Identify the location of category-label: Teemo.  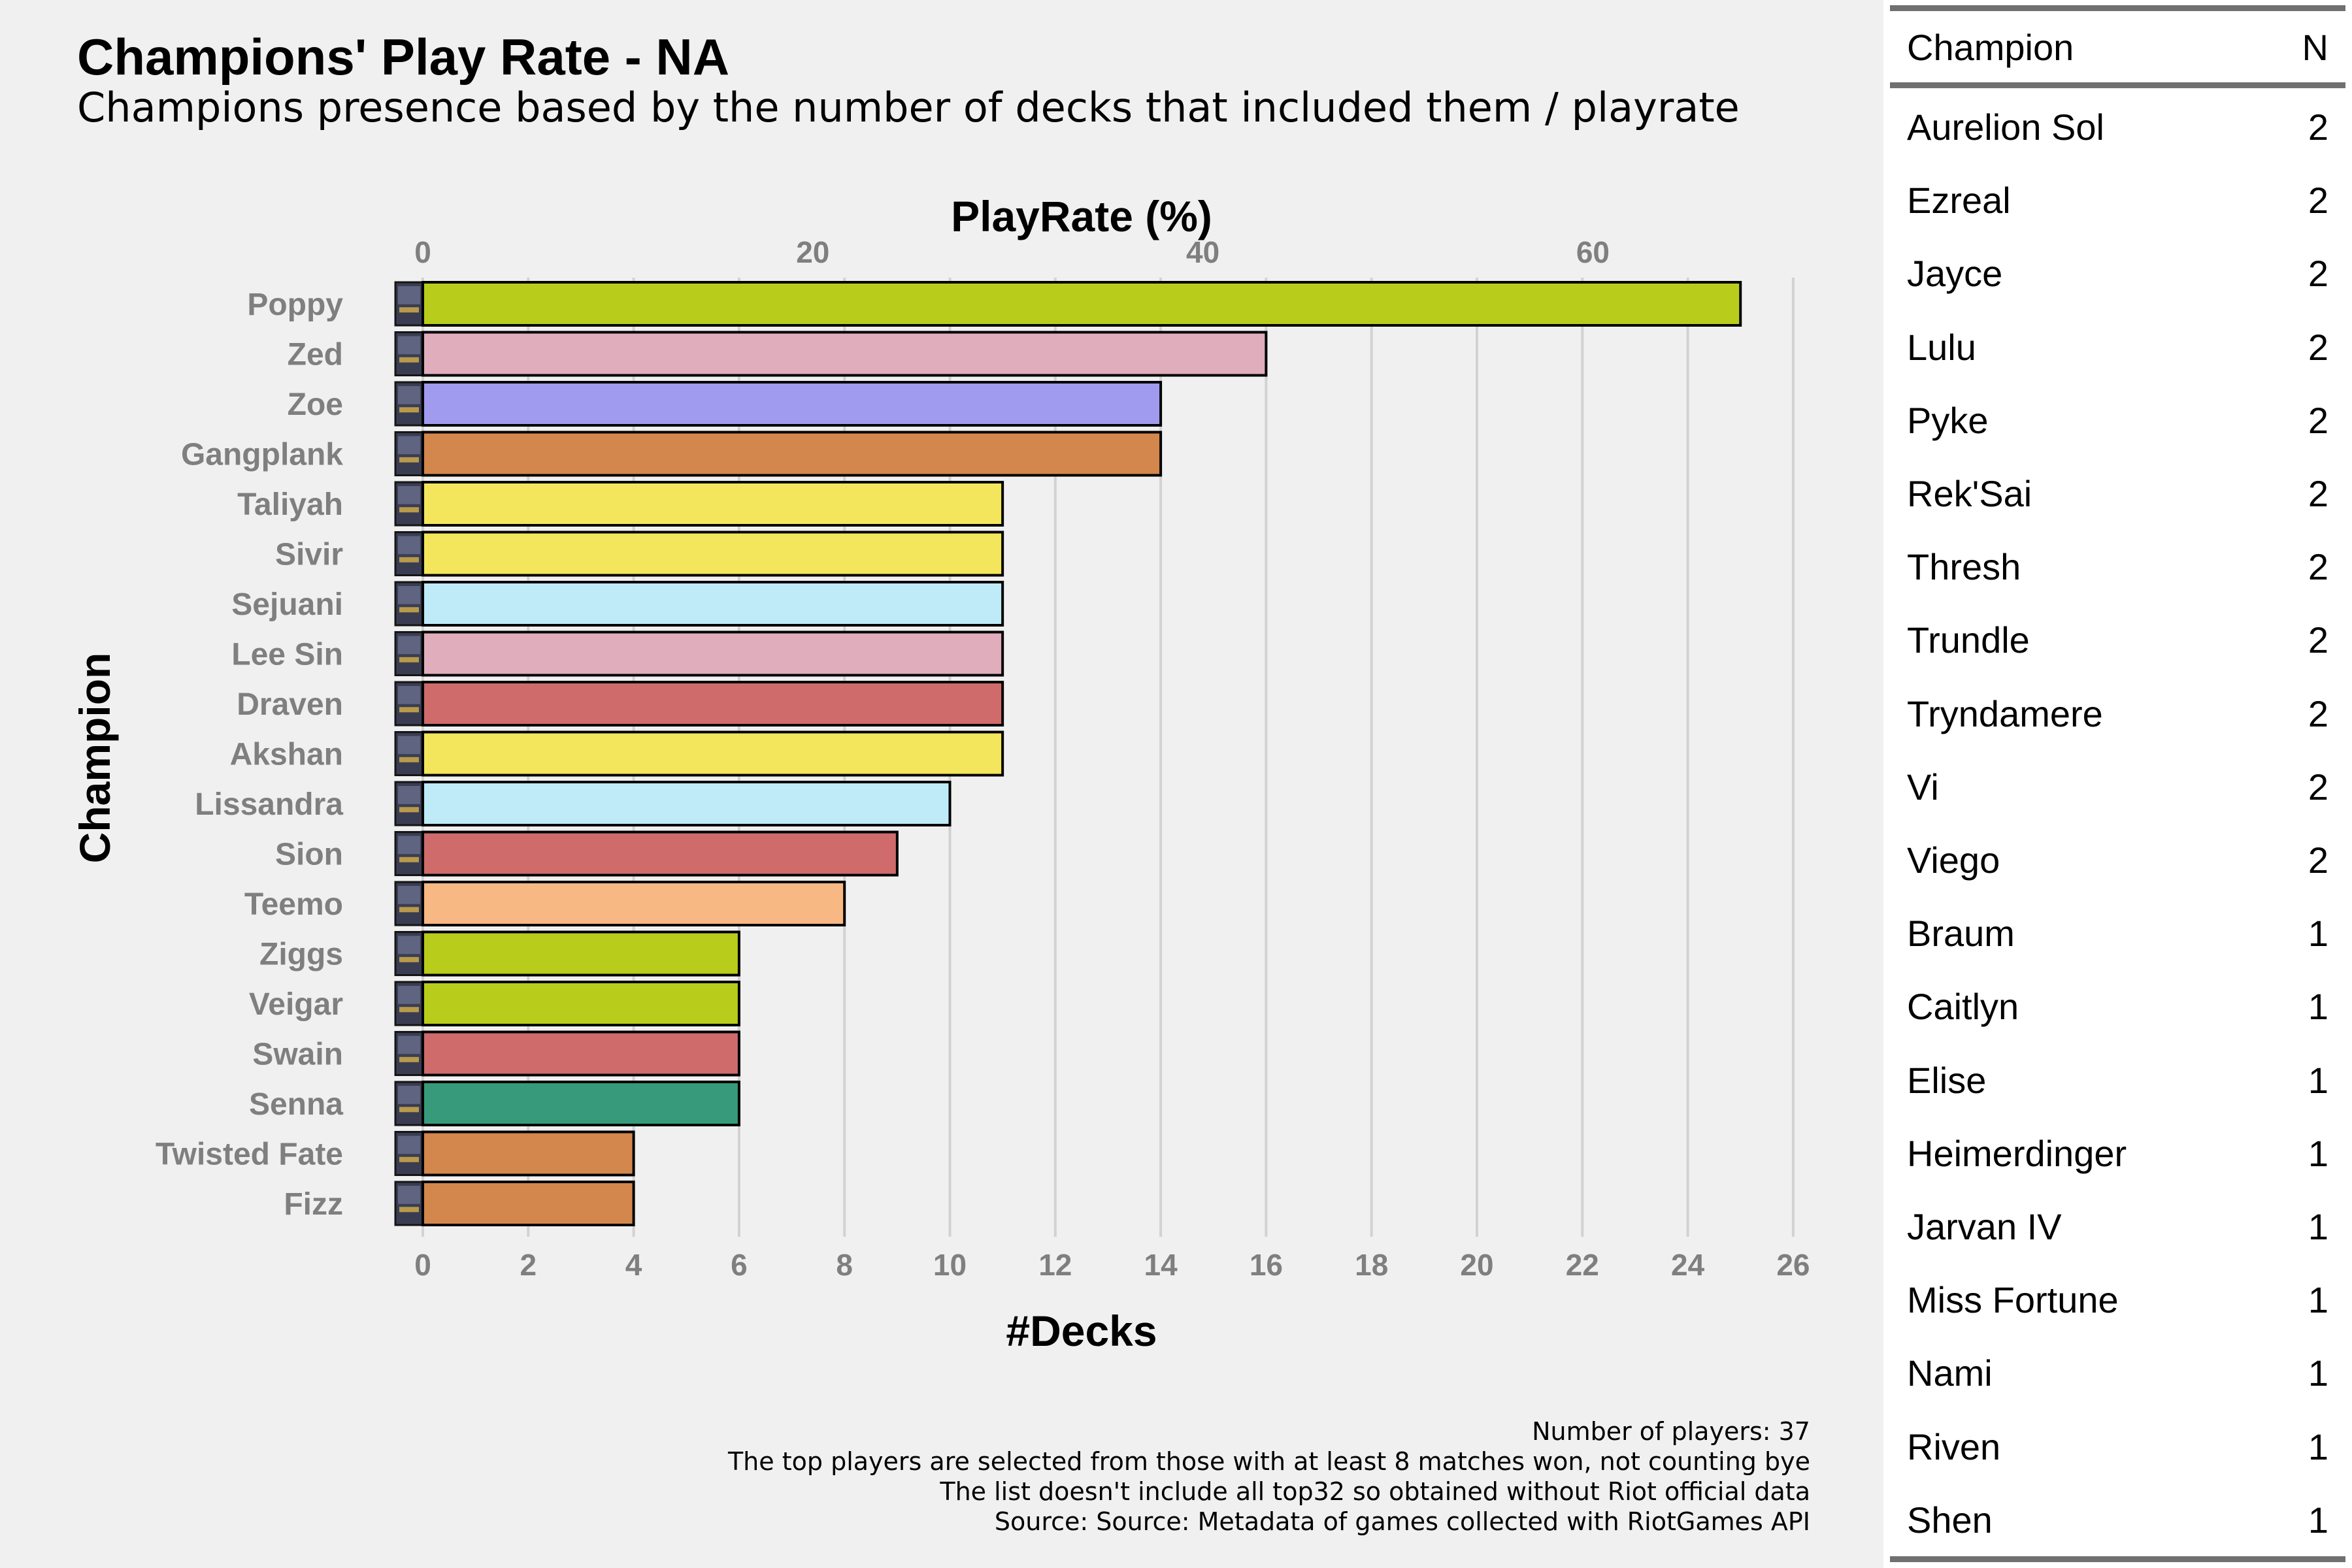
(293, 904).